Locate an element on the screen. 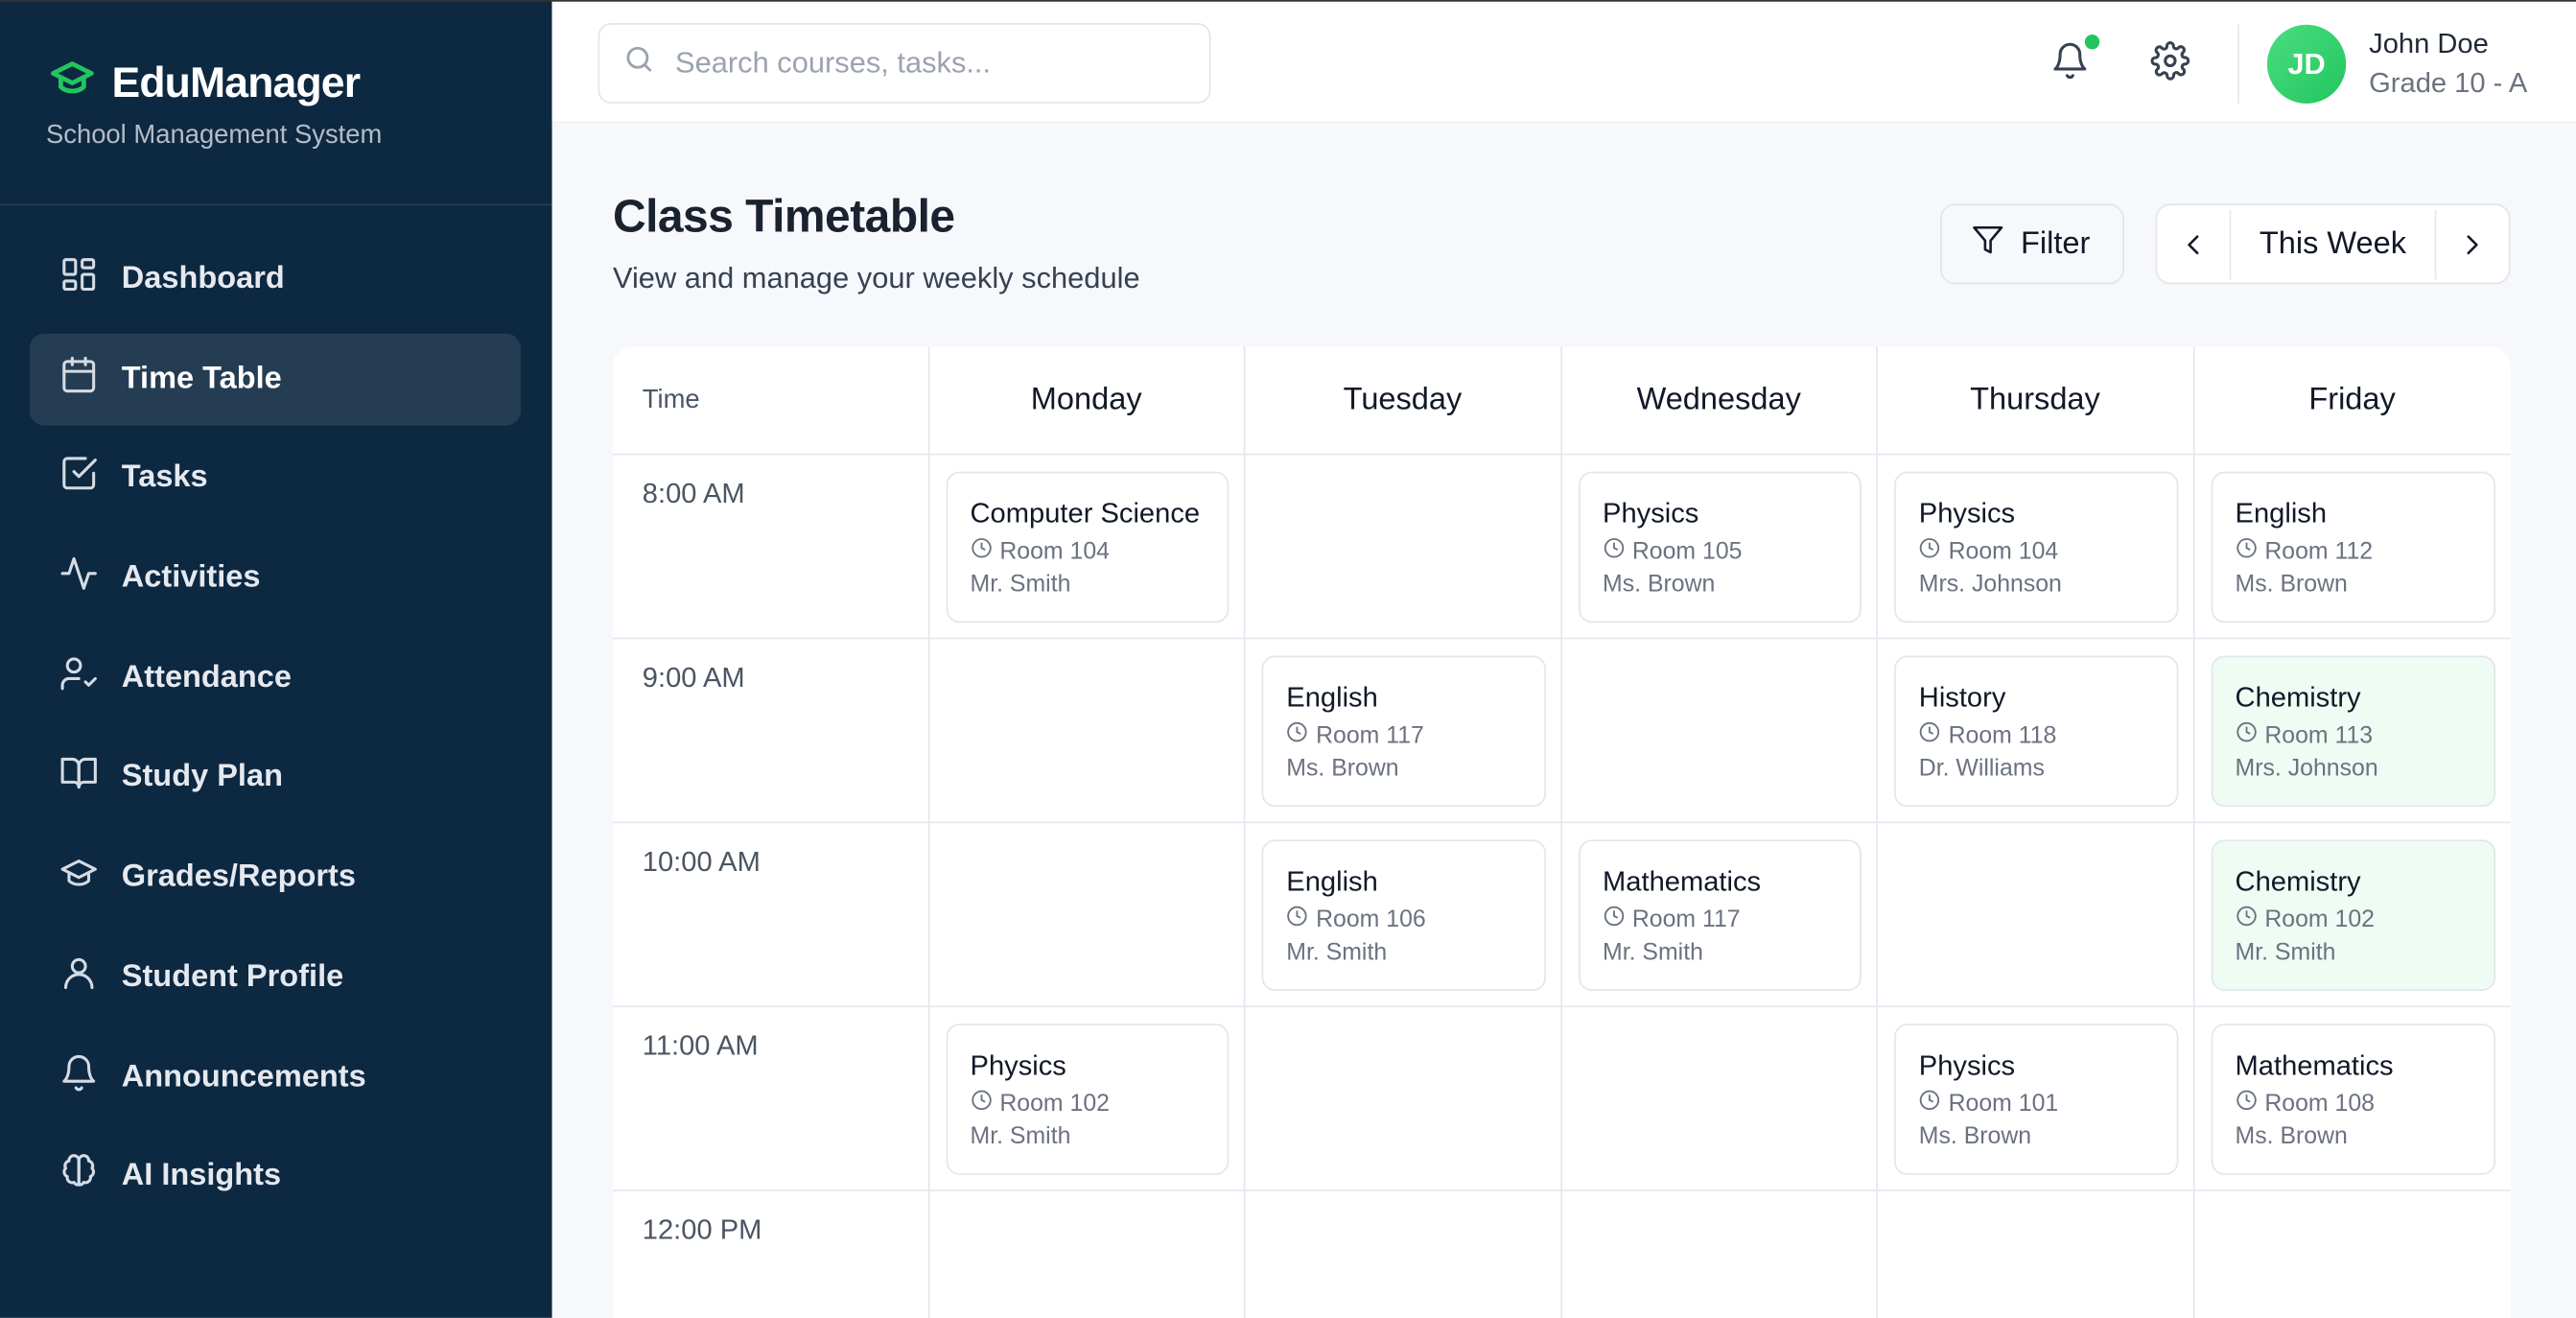 Image resolution: width=2576 pixels, height=1318 pixels. sidebar-item-label: Time Table is located at coordinates (201, 378).